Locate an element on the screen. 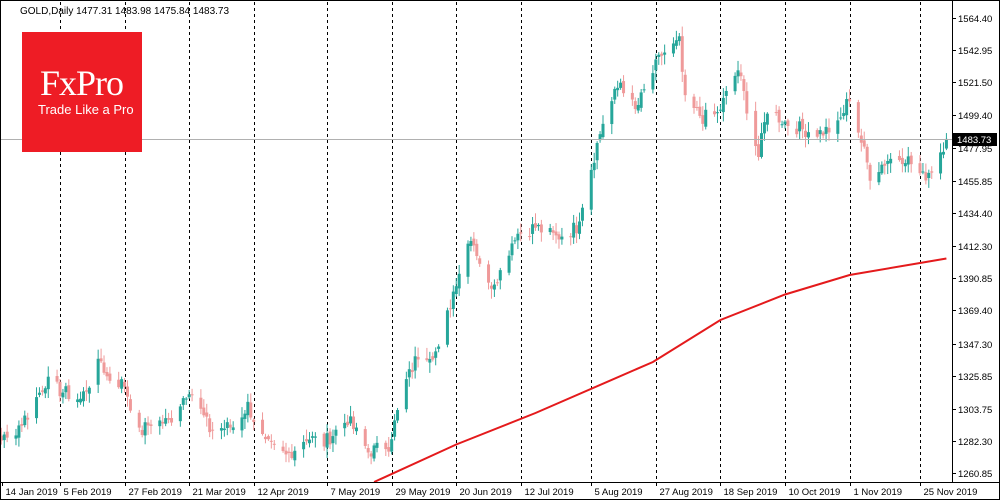  x-tick-label: 14 Jan 2019 is located at coordinates (32, 492).